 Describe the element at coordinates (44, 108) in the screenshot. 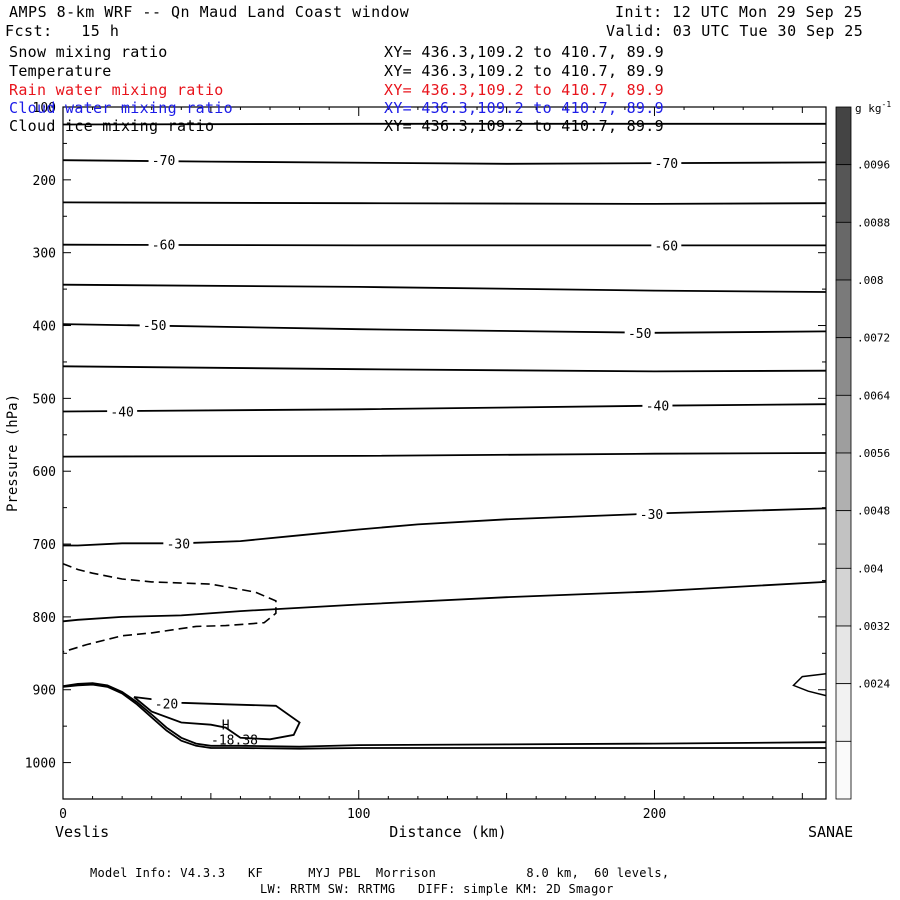

I see `y-tick-label: 100` at that location.